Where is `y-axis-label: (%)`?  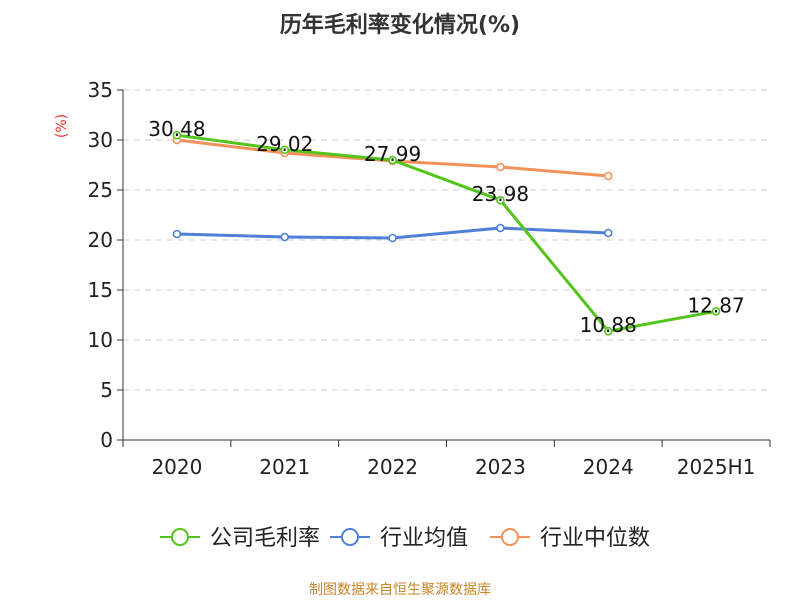
y-axis-label: (%) is located at coordinates (62, 126).